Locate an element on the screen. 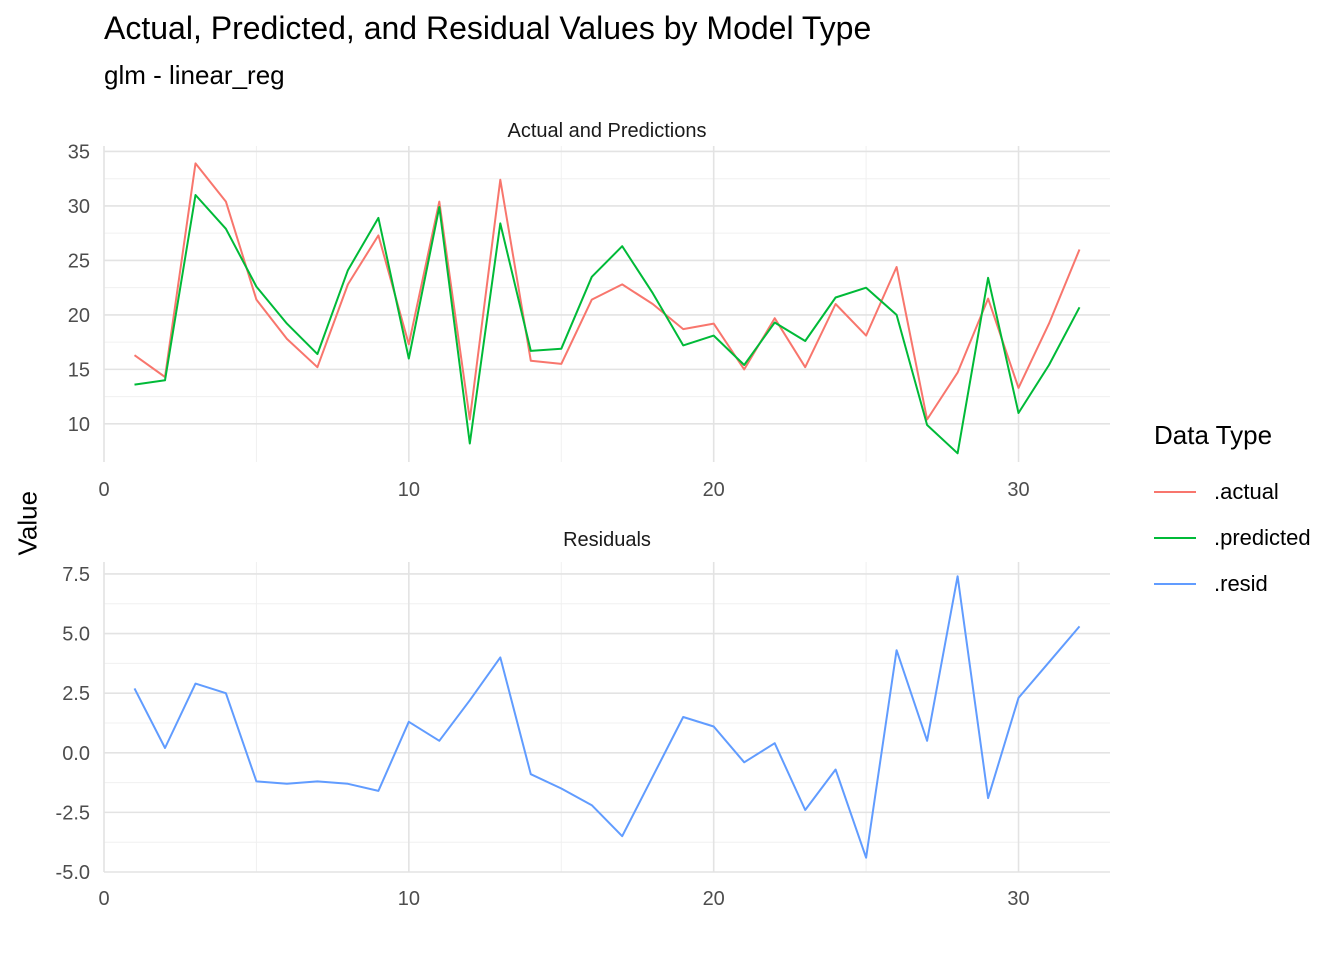 The width and height of the screenshot is (1344, 960). legend: Data Type .actual .predicted .resid is located at coordinates (1232, 513).